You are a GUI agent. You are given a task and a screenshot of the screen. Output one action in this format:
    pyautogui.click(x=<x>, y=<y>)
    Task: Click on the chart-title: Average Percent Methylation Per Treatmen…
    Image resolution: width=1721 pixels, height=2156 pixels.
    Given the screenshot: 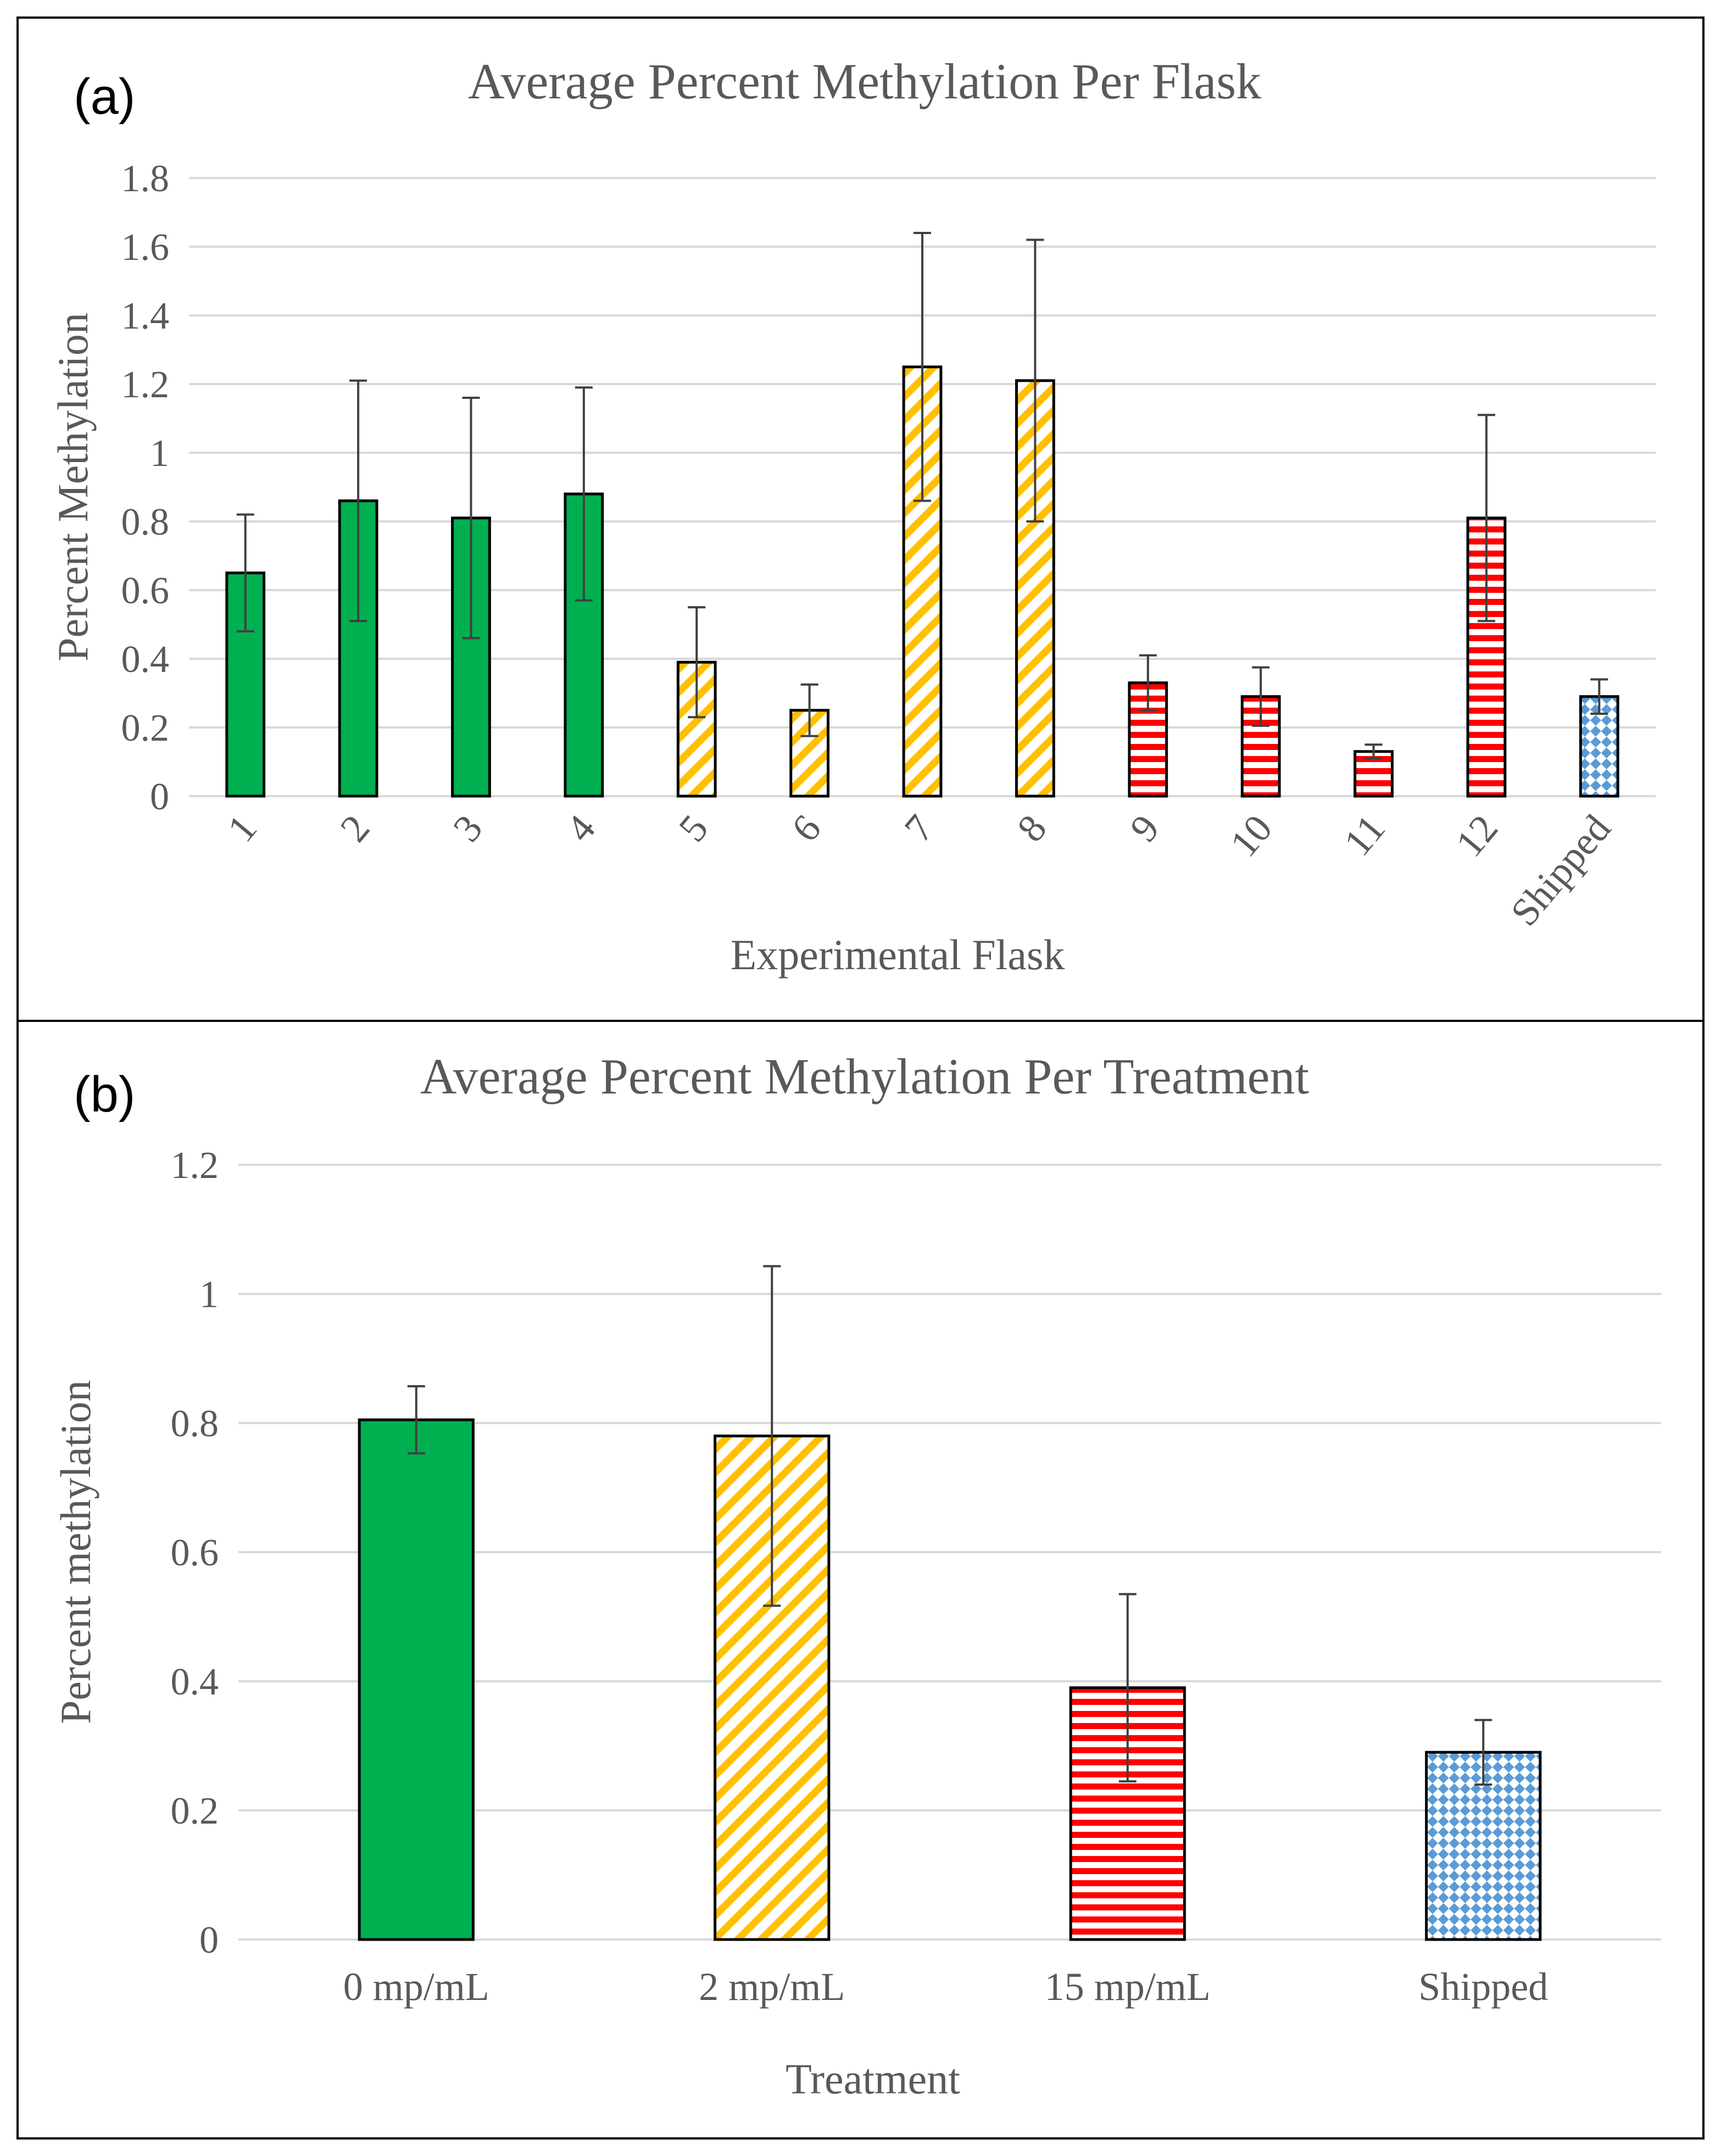 What is the action you would take?
    pyautogui.click(x=865, y=1076)
    